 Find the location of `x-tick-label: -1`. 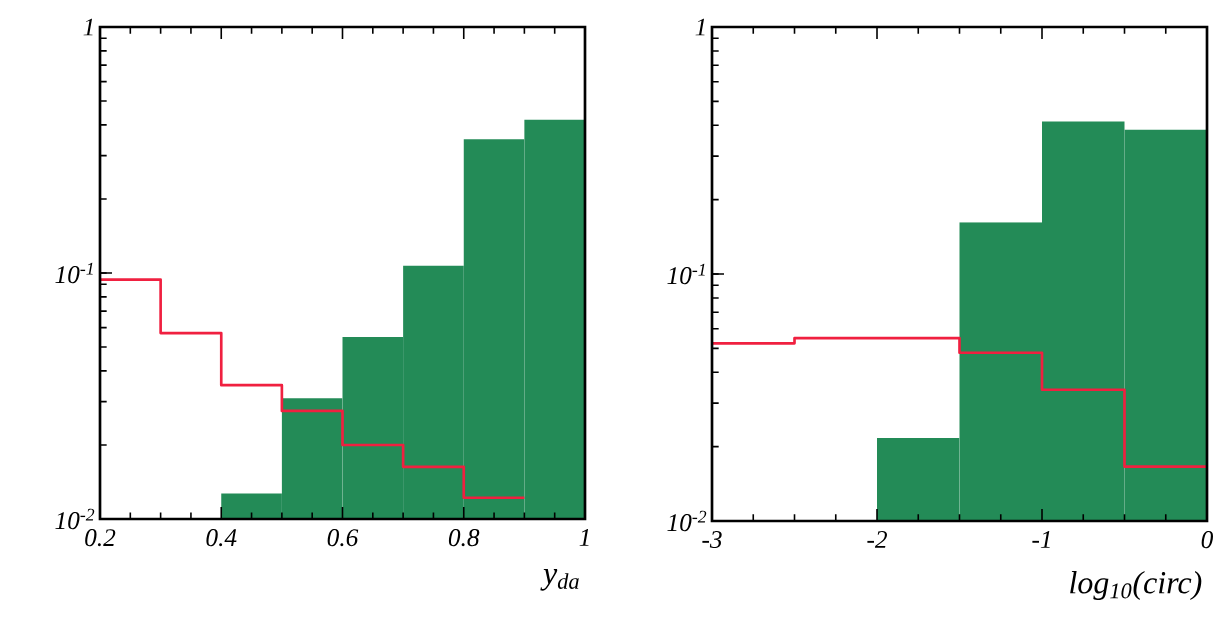

x-tick-label: -1 is located at coordinates (1041, 539).